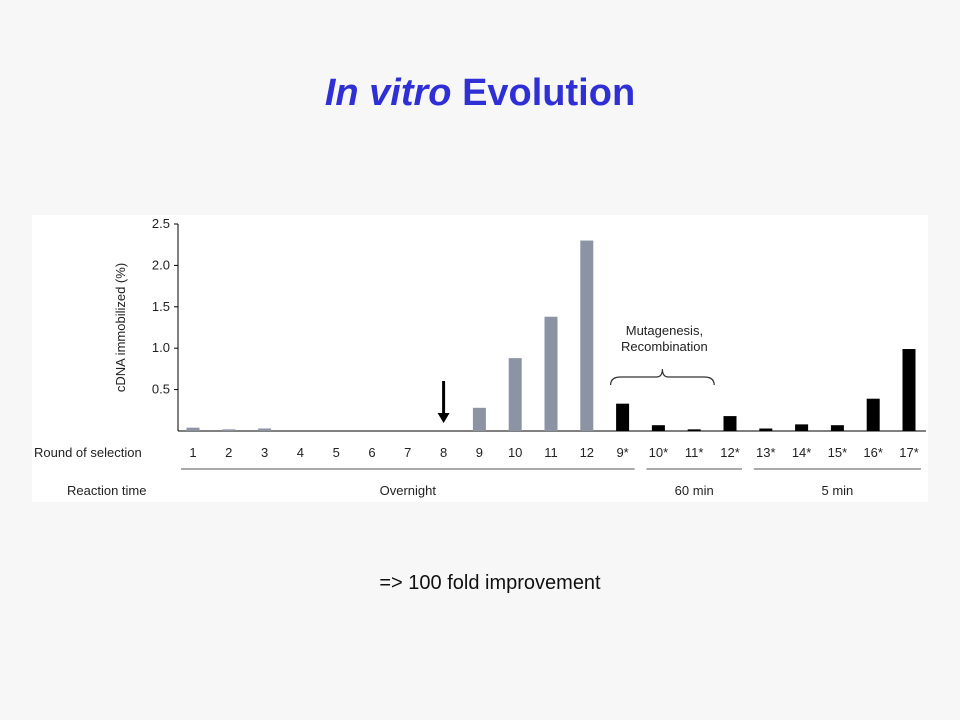  Describe the element at coordinates (490, 583) in the screenshot. I see `improvement-note: => 100 fold improvement` at that location.